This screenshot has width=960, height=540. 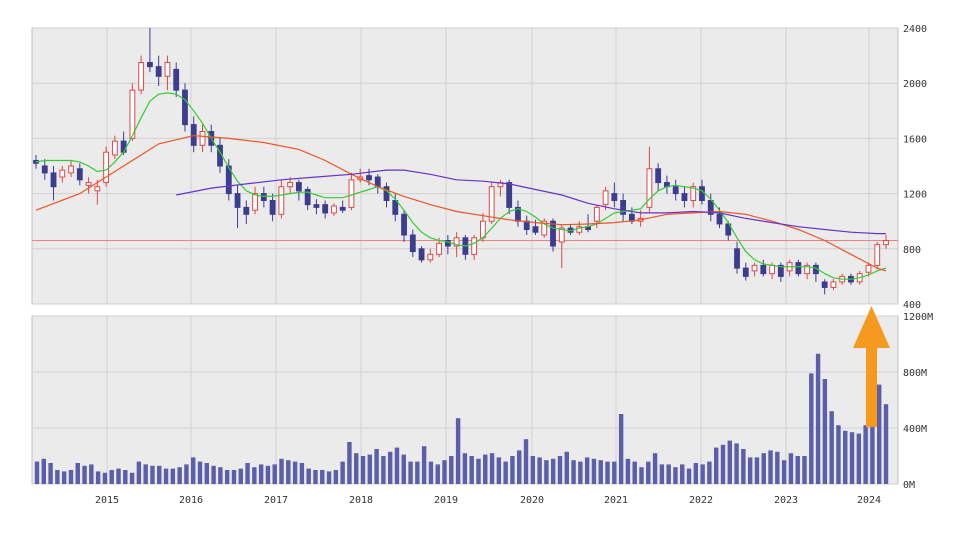 I want to click on x-tick-label: 2018, so click(x=361, y=500).